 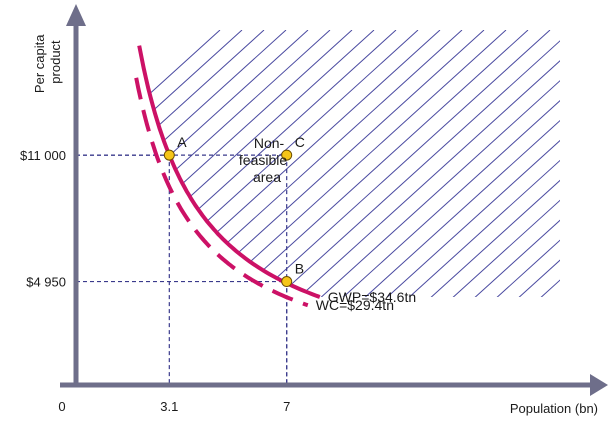 I want to click on region-label-line-3: area, so click(x=267, y=177).